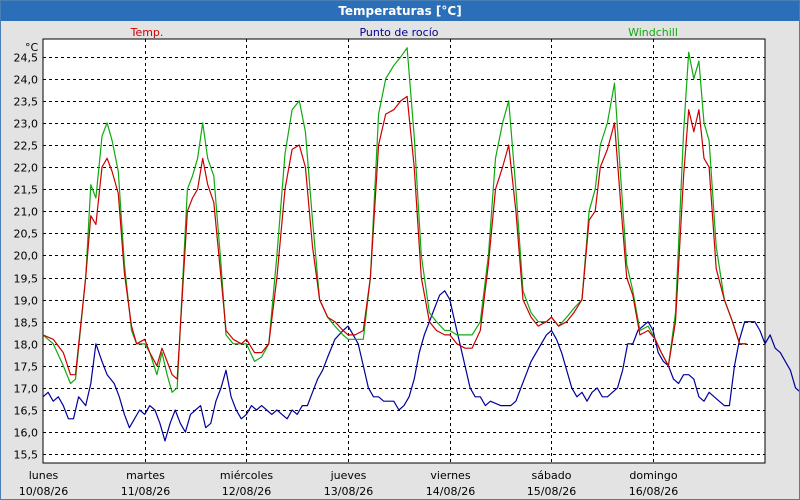  Describe the element at coordinates (398, 32) in the screenshot. I see `legend-entry: Punto de rocío` at that location.